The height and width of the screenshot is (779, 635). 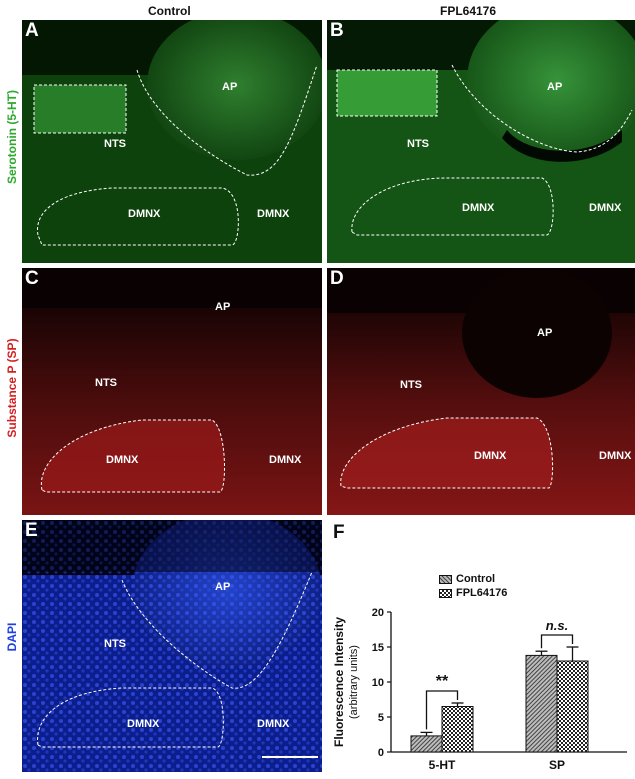 I want to click on significance-label: **, so click(x=442, y=681).